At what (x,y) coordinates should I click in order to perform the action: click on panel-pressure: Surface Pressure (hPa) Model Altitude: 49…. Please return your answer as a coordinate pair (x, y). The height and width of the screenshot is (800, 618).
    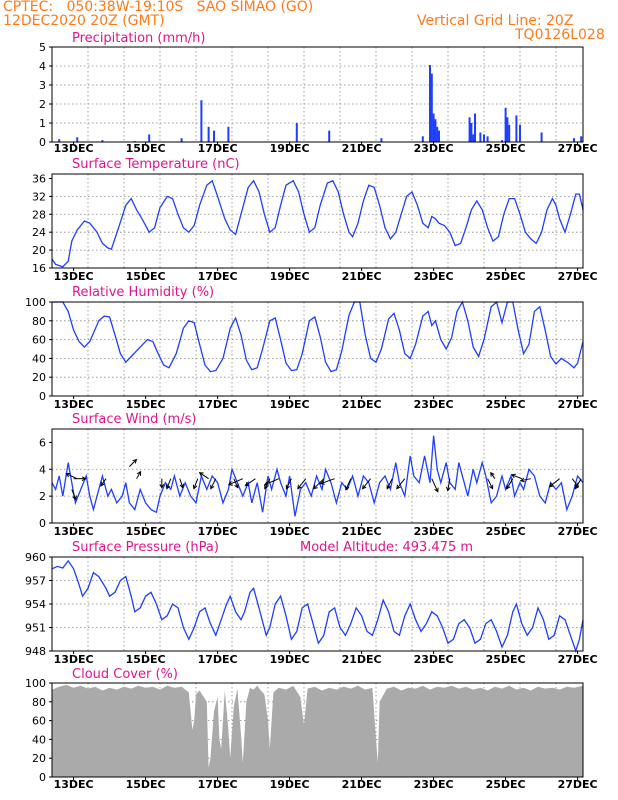
    Looking at the image, I should click on (311, 603).